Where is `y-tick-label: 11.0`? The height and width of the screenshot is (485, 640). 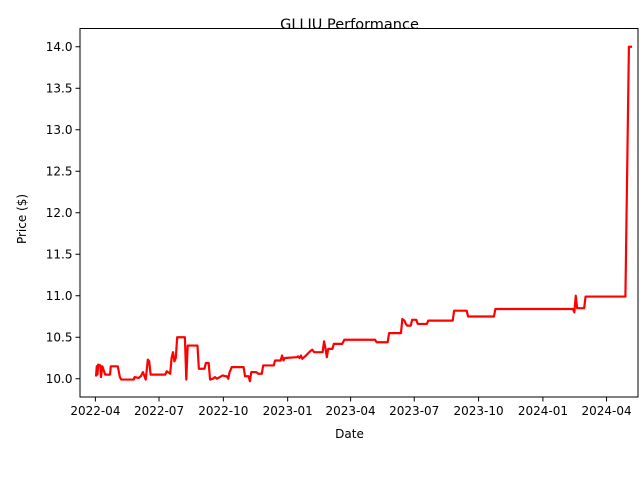 y-tick-label: 11.0 is located at coordinates (59, 296).